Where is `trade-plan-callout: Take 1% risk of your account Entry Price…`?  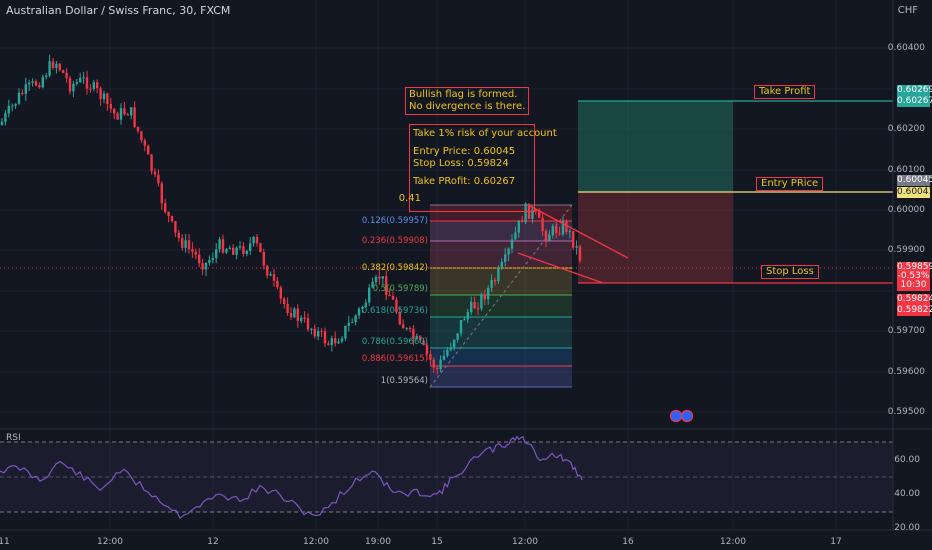
trade-plan-callout: Take 1% risk of your account Entry Price… is located at coordinates (483, 168).